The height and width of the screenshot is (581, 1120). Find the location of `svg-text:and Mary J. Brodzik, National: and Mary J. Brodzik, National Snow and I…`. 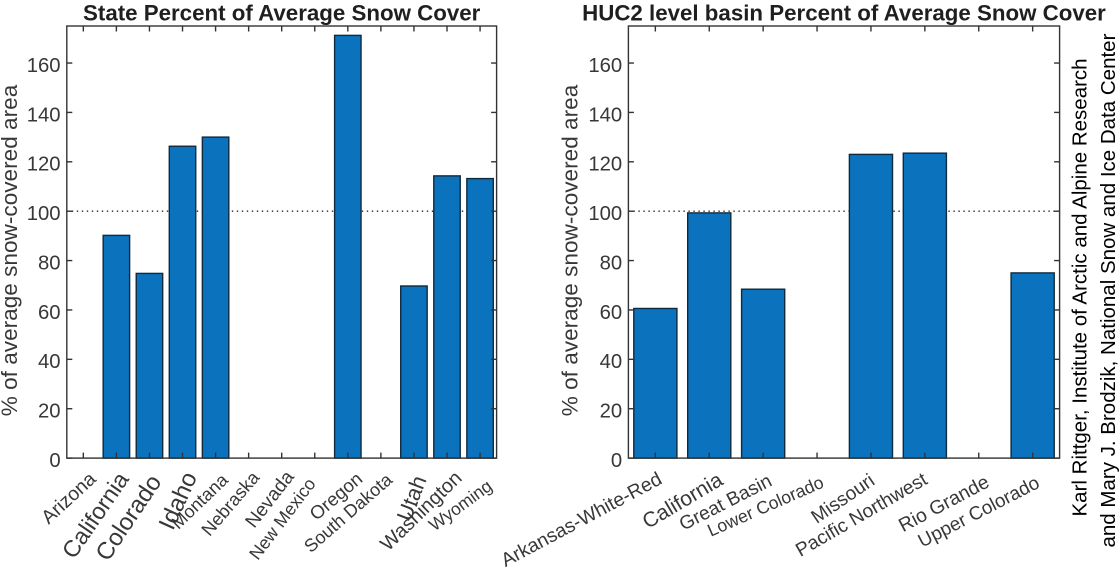

svg-text:and Mary J. Brodzik, National: and Mary J. Brodzik, National Snow and I… is located at coordinates (1108, 290).